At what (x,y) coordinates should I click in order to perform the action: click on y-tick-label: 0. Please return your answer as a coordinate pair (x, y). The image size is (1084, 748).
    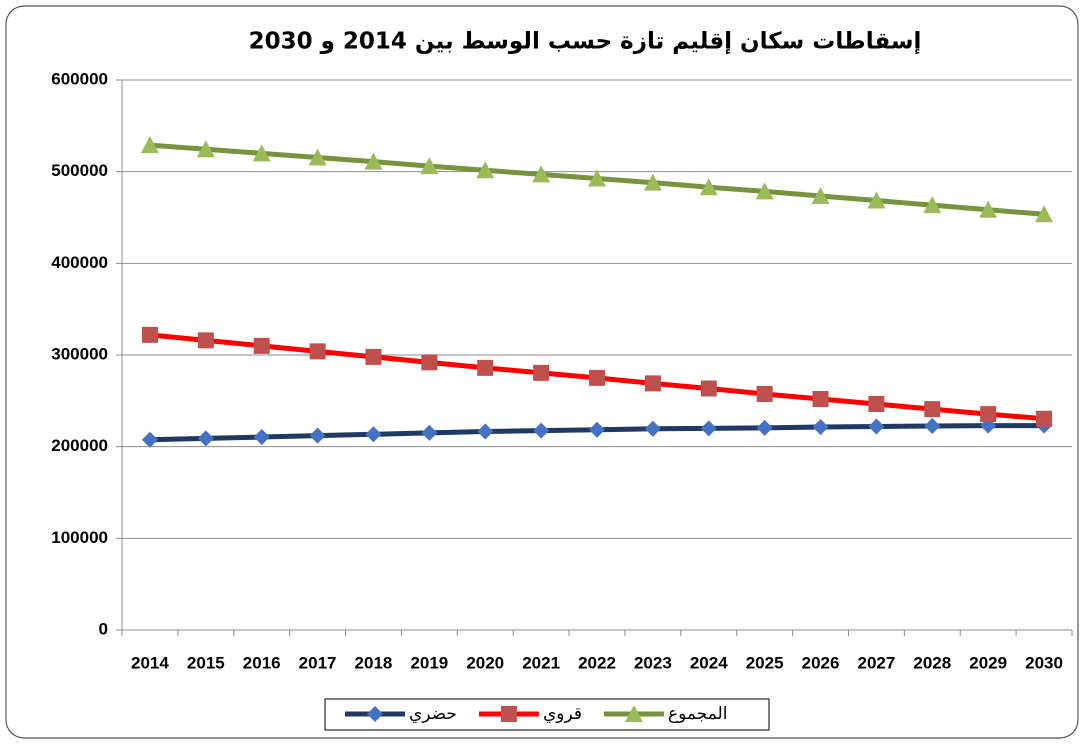
    Looking at the image, I should click on (103, 628).